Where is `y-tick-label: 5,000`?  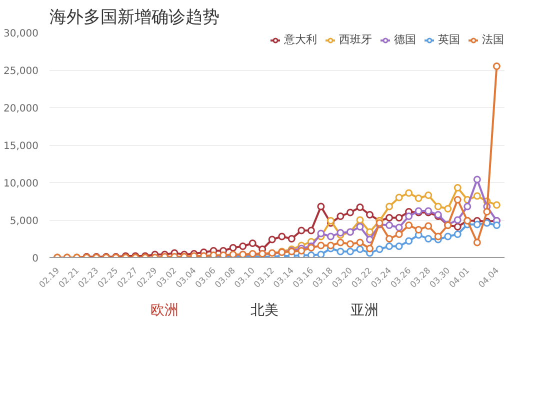
y-tick-label: 5,000 is located at coordinates (24, 221).